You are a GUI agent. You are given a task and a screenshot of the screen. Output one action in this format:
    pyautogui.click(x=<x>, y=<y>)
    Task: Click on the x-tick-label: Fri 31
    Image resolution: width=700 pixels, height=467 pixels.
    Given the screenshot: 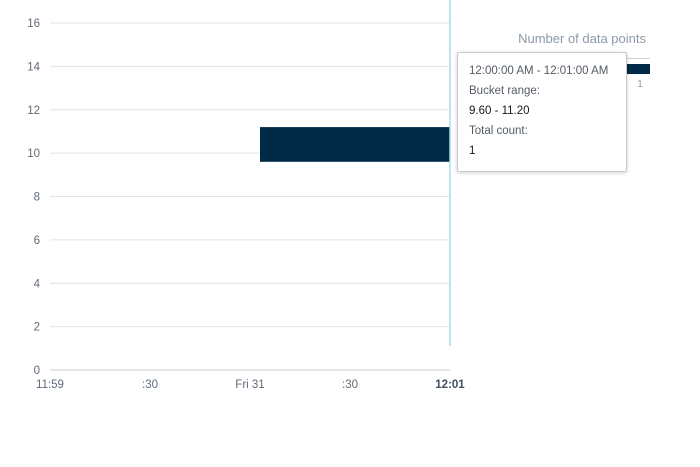 What is the action you would take?
    pyautogui.click(x=249, y=385)
    